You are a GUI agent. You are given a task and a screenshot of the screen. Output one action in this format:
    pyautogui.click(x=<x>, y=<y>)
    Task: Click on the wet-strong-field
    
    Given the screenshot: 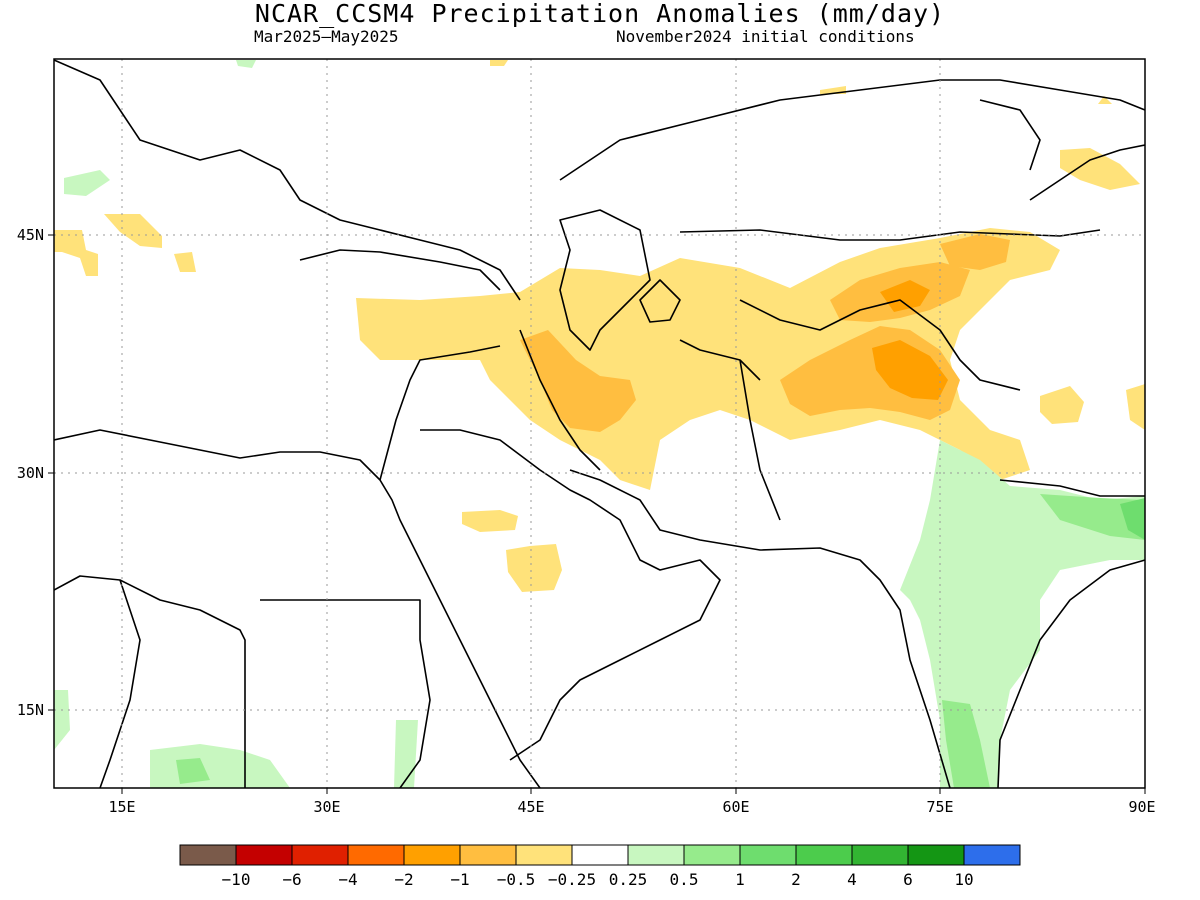 What is the action you would take?
    pyautogui.click(x=1132, y=519)
    